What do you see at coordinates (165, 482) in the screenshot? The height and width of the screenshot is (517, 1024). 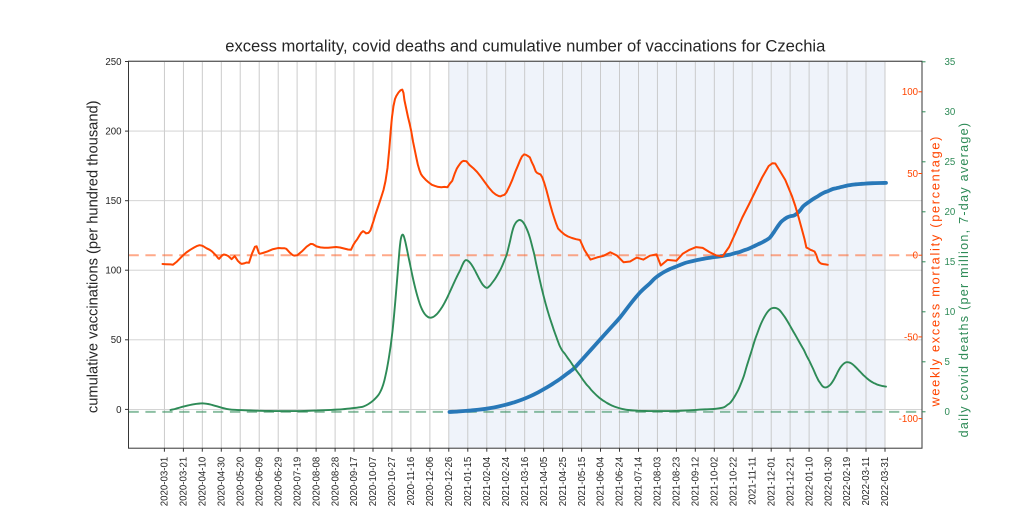 I see `svg-text: 2020-03-01` at bounding box center [165, 482].